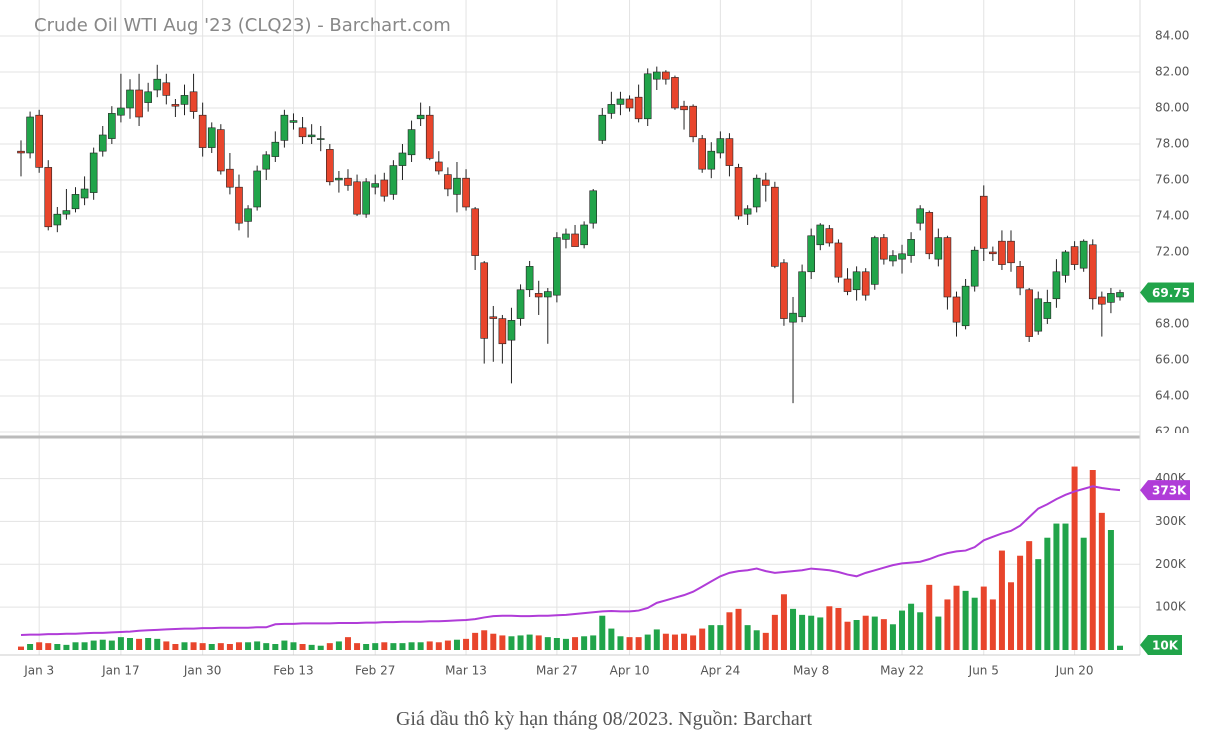  I want to click on value-tag-label: 373K, so click(1169, 491).